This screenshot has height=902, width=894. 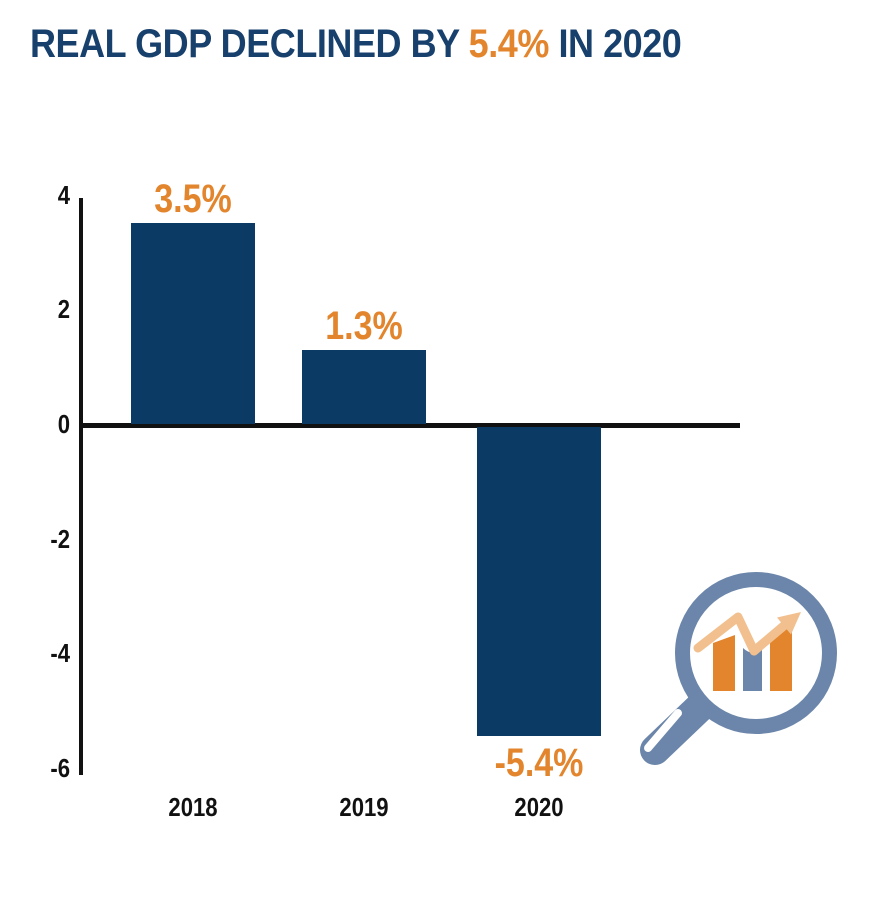 What do you see at coordinates (63, 424) in the screenshot?
I see `y-tick-label-0: 0` at bounding box center [63, 424].